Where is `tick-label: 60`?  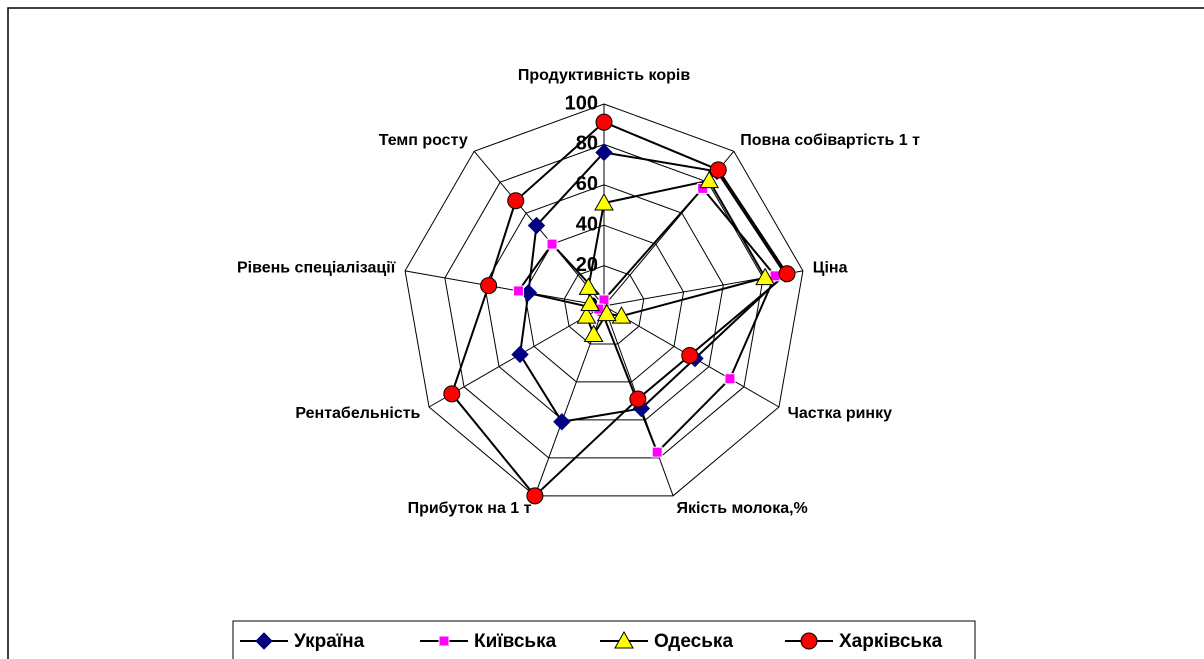
tick-label: 60 is located at coordinates (587, 184).